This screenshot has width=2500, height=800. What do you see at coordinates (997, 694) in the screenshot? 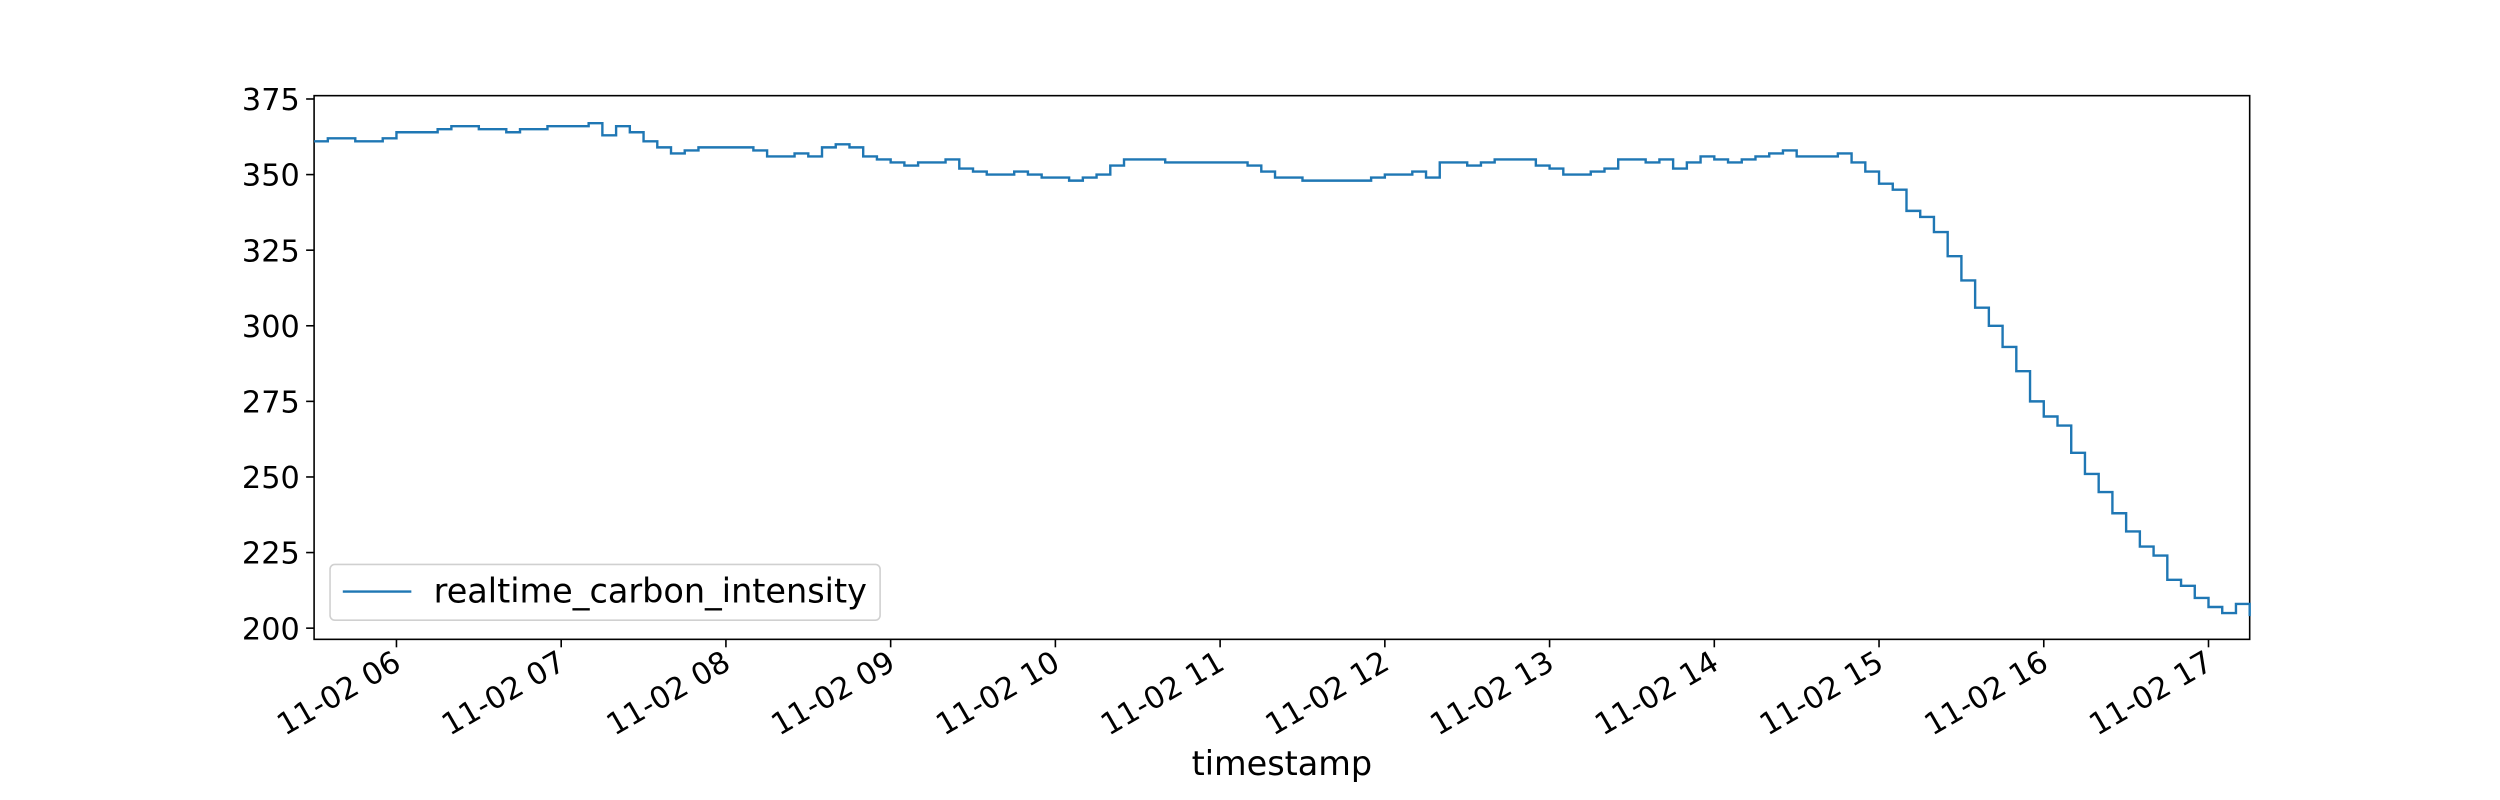
I see `x-tick-label: 11-02 10` at bounding box center [997, 694].